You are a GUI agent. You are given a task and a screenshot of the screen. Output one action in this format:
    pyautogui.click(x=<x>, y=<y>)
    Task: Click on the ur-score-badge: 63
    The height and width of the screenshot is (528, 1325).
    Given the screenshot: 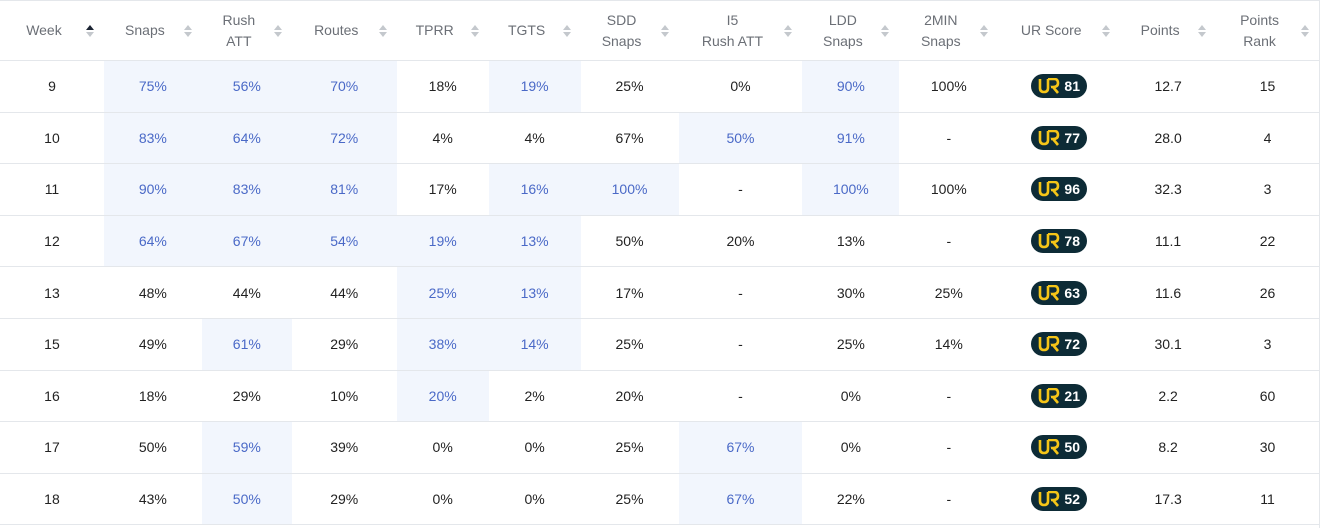 What is the action you would take?
    pyautogui.click(x=1059, y=292)
    